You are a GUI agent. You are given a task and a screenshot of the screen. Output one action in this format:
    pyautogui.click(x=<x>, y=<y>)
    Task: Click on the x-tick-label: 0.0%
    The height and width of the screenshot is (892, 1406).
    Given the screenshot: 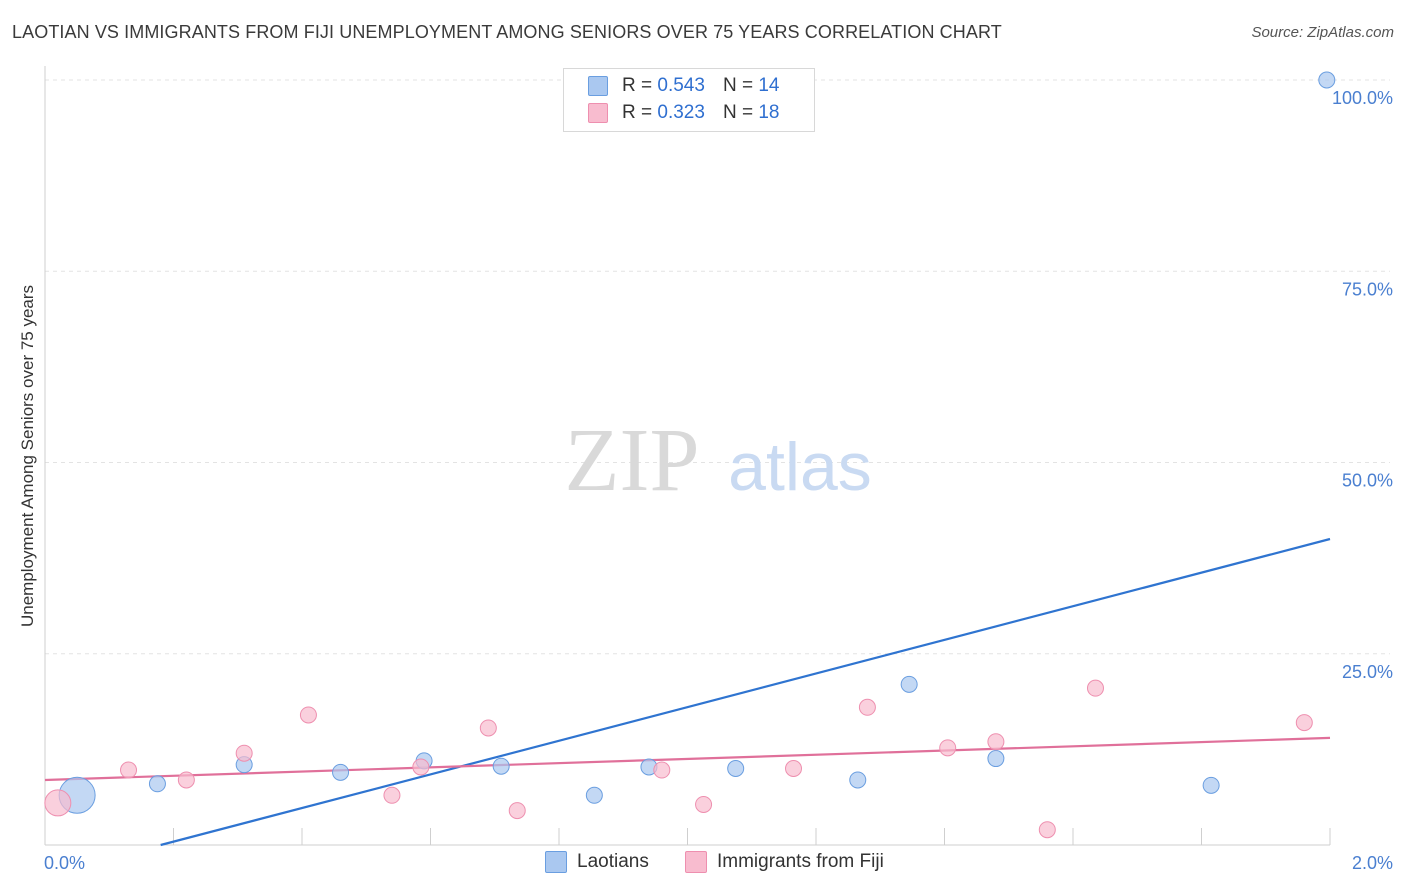 What is the action you would take?
    pyautogui.click(x=64, y=863)
    